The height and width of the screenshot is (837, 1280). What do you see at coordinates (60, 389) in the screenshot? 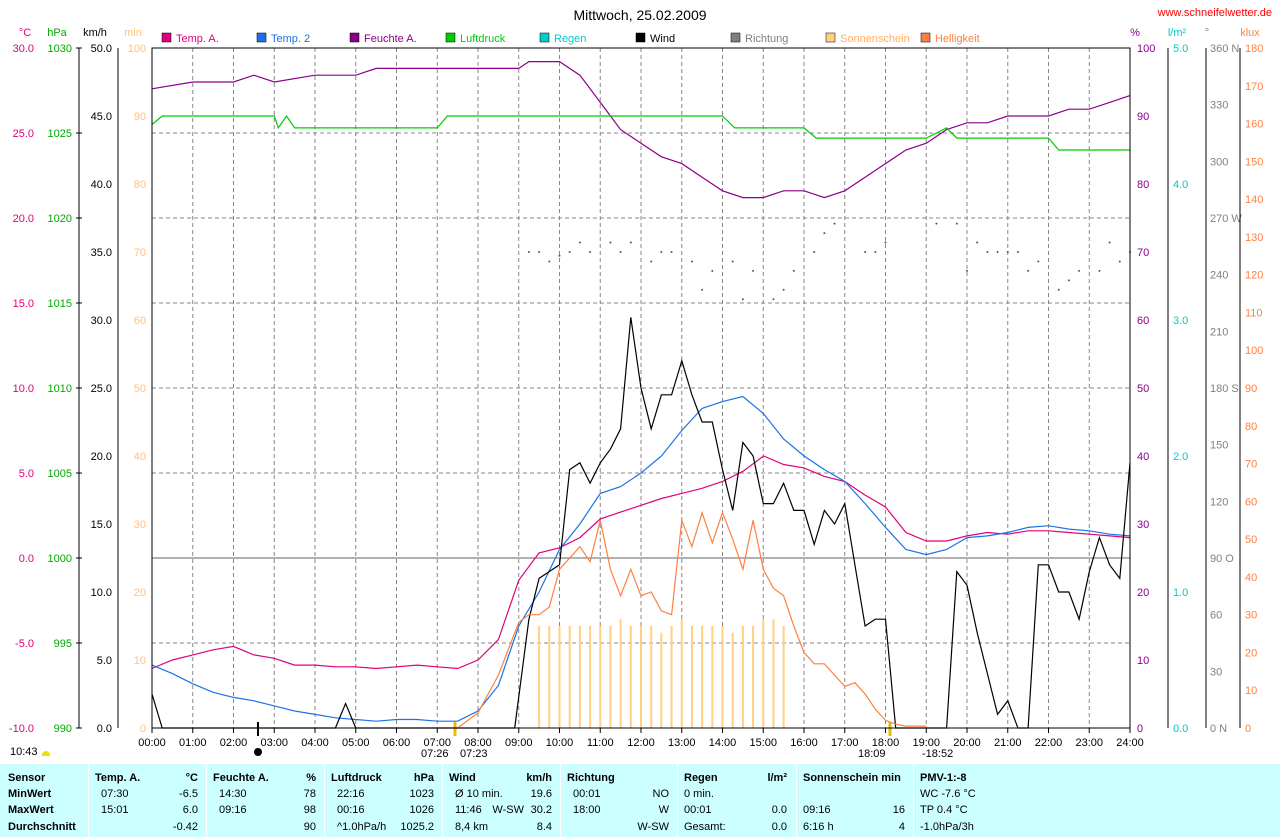
I see `pressure-axis-tick: 1010` at bounding box center [60, 389].